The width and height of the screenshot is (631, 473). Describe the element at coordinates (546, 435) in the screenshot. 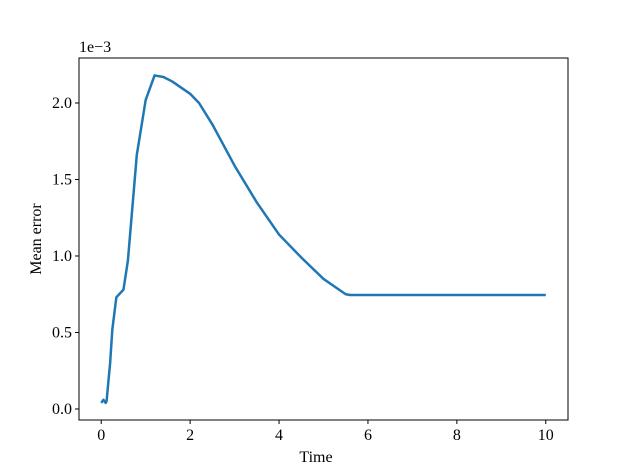

I see `x-tick-label: 10` at that location.